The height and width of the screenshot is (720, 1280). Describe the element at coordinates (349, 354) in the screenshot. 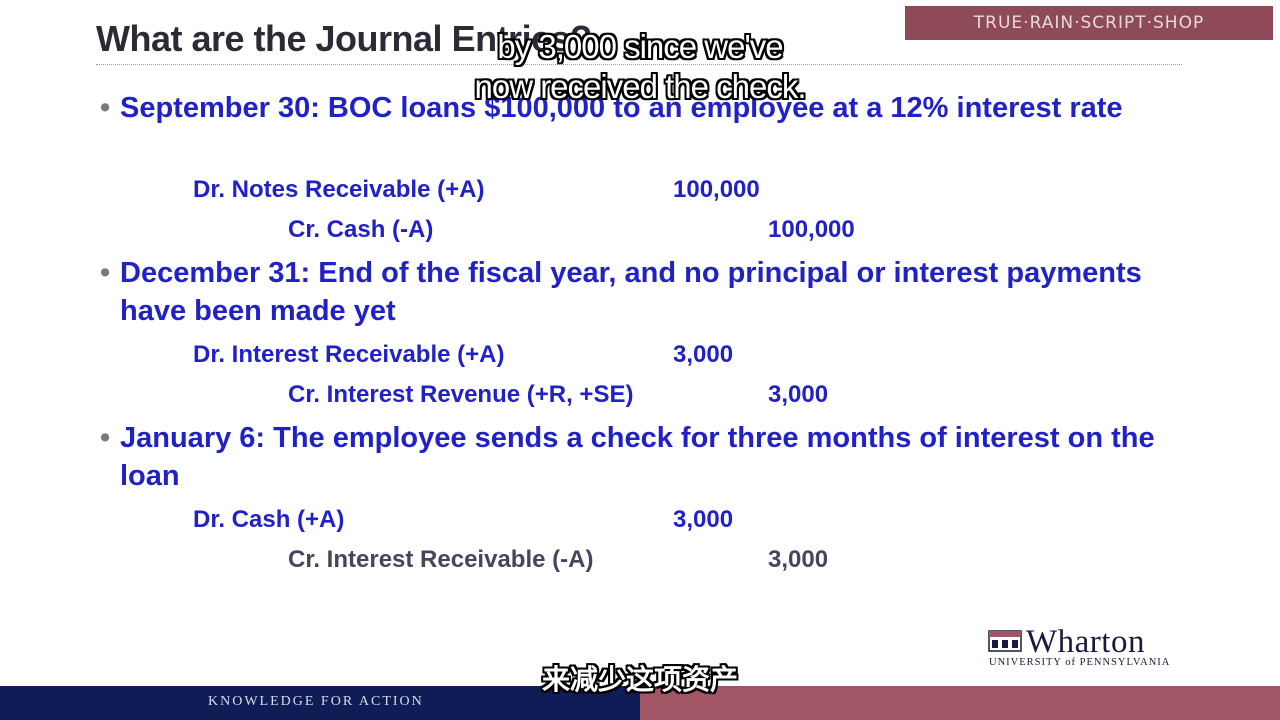

I see `entry-debit-label: Dr. Interest Receivable (+A)` at that location.